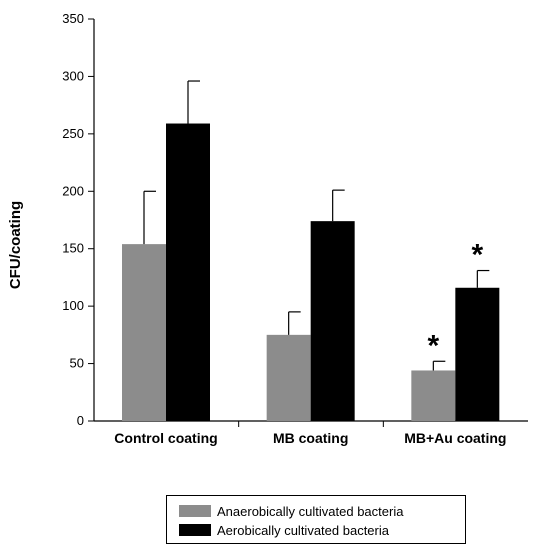  Describe the element at coordinates (73, 248) in the screenshot. I see `y-tick-label: 150` at that location.